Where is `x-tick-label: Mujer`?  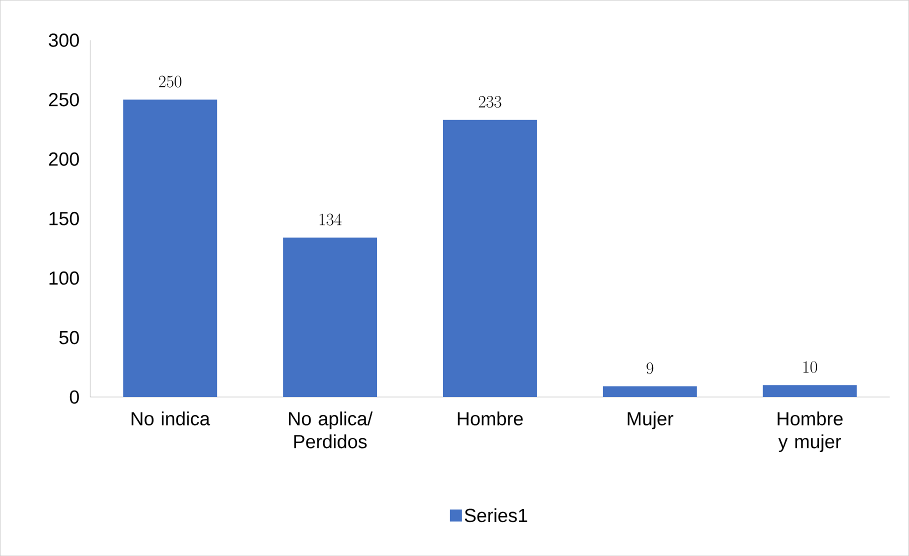
x-tick-label: Mujer is located at coordinates (651, 420).